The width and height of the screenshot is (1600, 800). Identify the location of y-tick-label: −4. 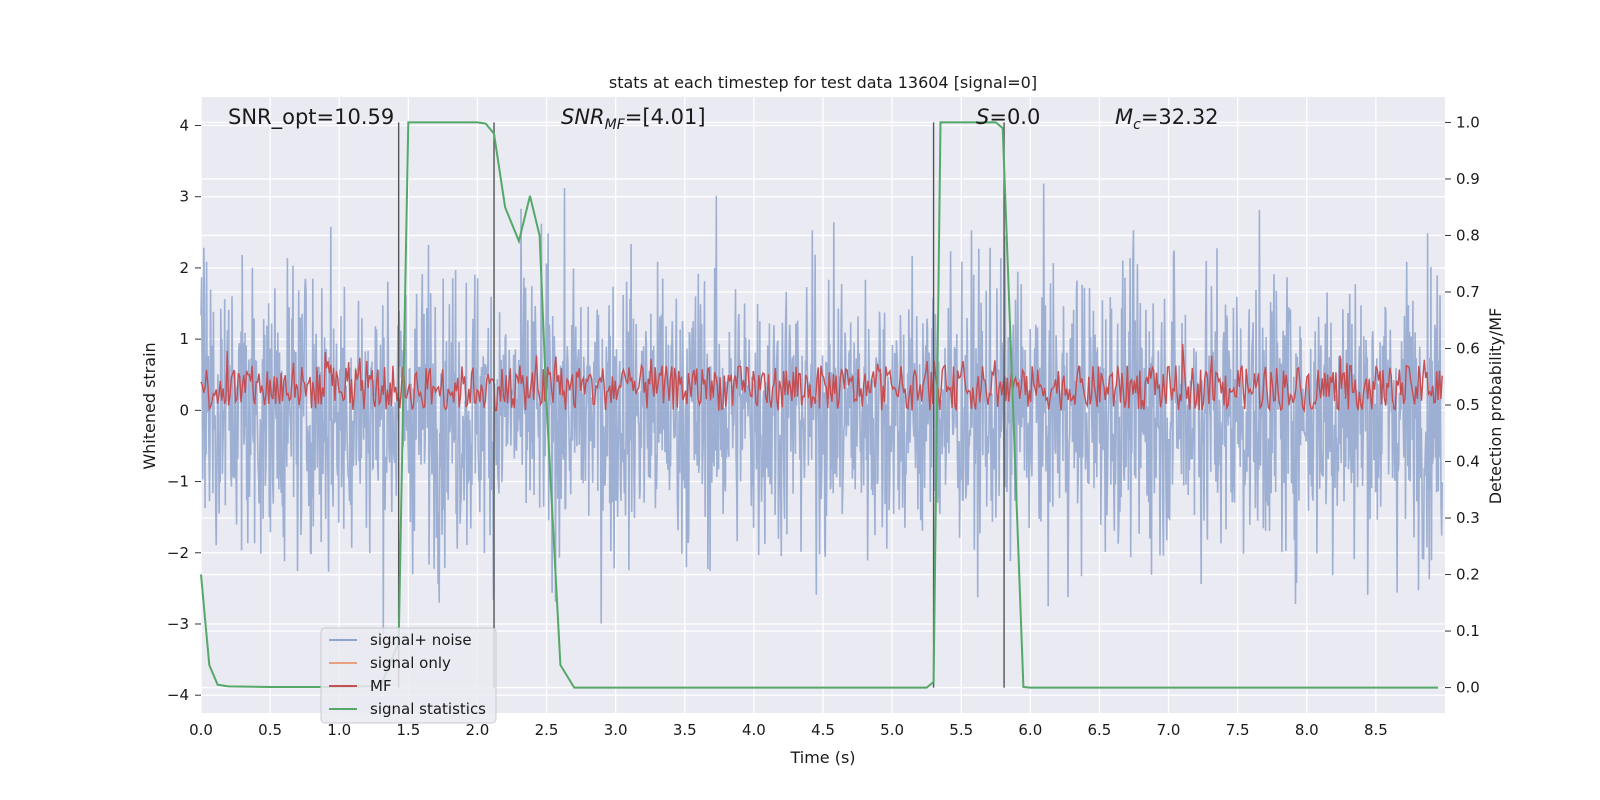
(178, 695).